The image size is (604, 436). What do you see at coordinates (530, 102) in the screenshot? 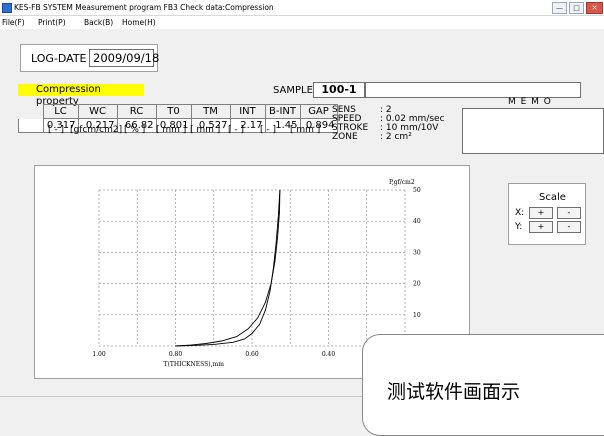
I see `memo-label: M E M O` at bounding box center [530, 102].